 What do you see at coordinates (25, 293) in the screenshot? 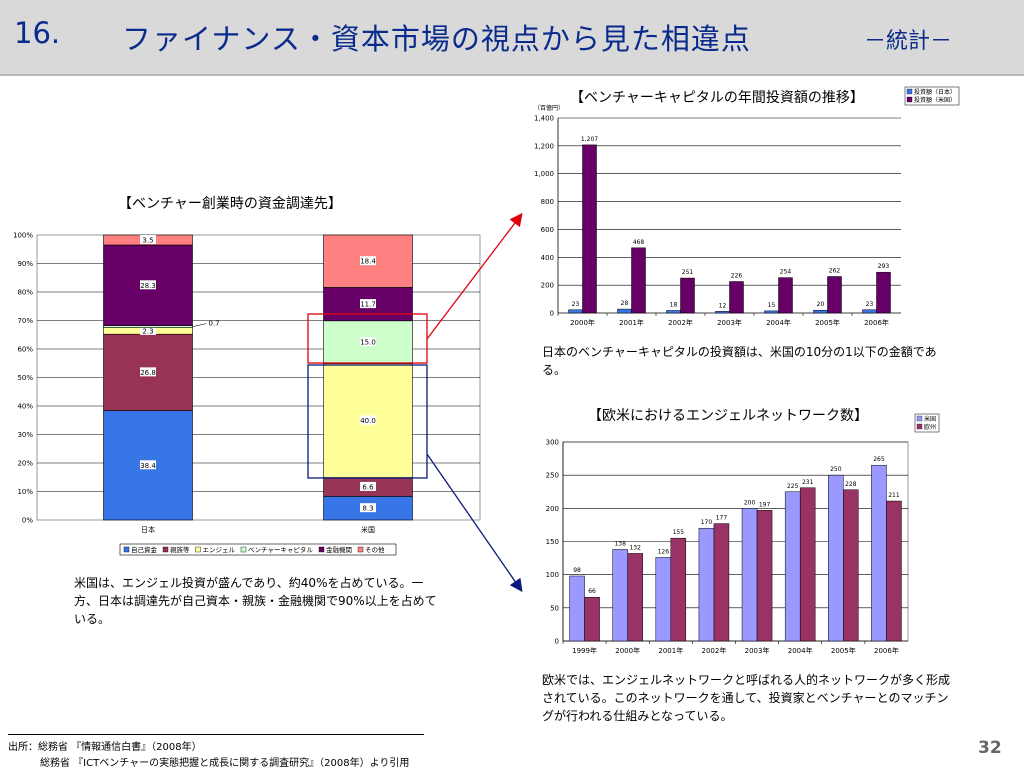
I see `y-tick-label: 80%` at bounding box center [25, 293].